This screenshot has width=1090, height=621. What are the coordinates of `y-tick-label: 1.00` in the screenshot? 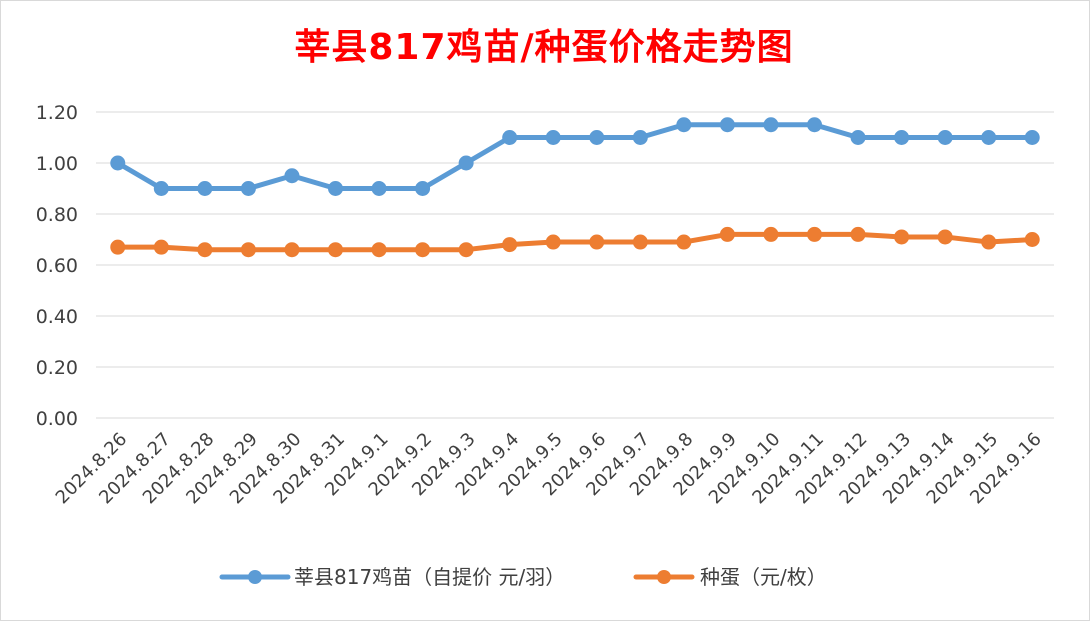 It's located at (57, 164).